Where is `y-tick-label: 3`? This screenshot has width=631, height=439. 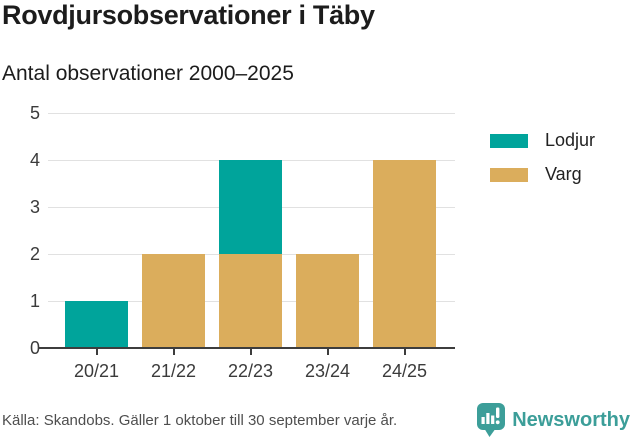 y-tick-label: 3 is located at coordinates (34, 207).